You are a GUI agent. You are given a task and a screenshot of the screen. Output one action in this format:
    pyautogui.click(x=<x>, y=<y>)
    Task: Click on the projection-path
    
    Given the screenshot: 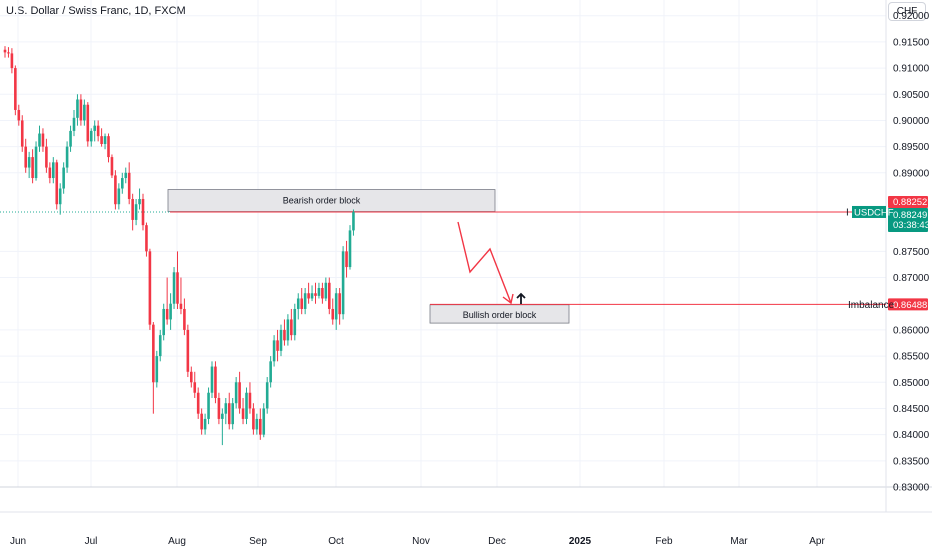 What is the action you would take?
    pyautogui.click(x=491, y=263)
    